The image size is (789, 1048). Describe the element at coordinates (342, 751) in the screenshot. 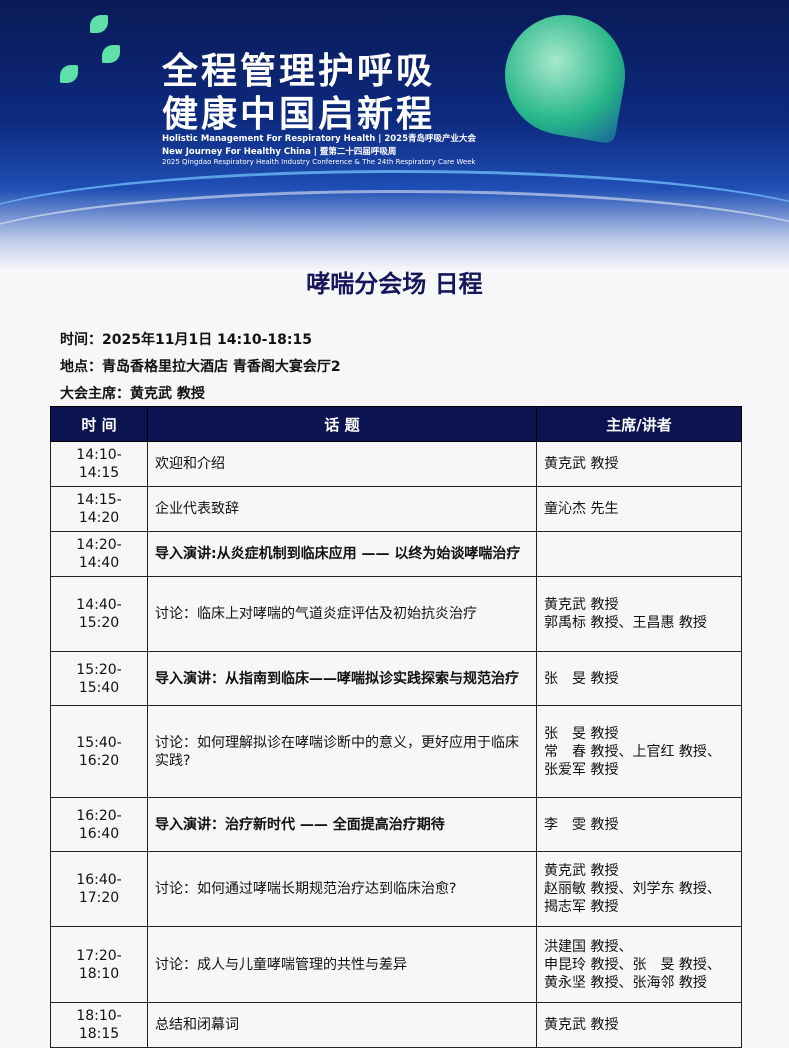

I see `topic-cell: 讨论：如何理解拟诊在哮喘诊断中的意义，更好应用于临床实践?` at that location.